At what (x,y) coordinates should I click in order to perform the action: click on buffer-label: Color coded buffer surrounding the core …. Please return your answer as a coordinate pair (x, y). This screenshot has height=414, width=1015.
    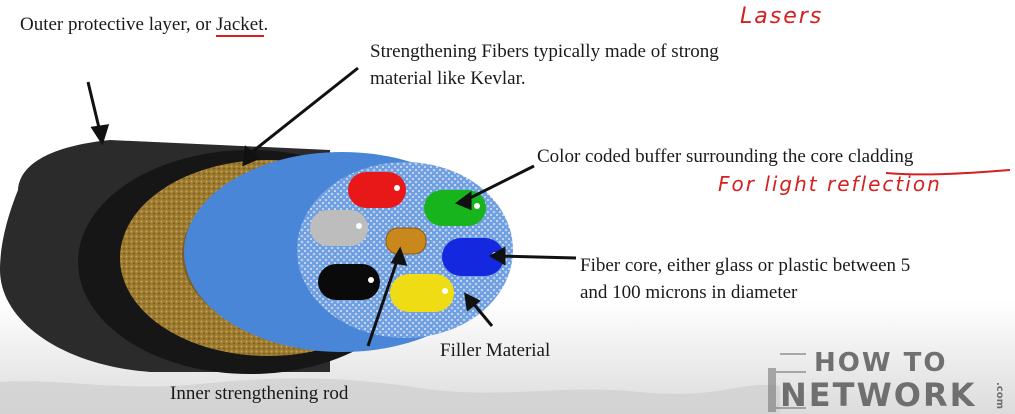
    Looking at the image, I should click on (725, 156).